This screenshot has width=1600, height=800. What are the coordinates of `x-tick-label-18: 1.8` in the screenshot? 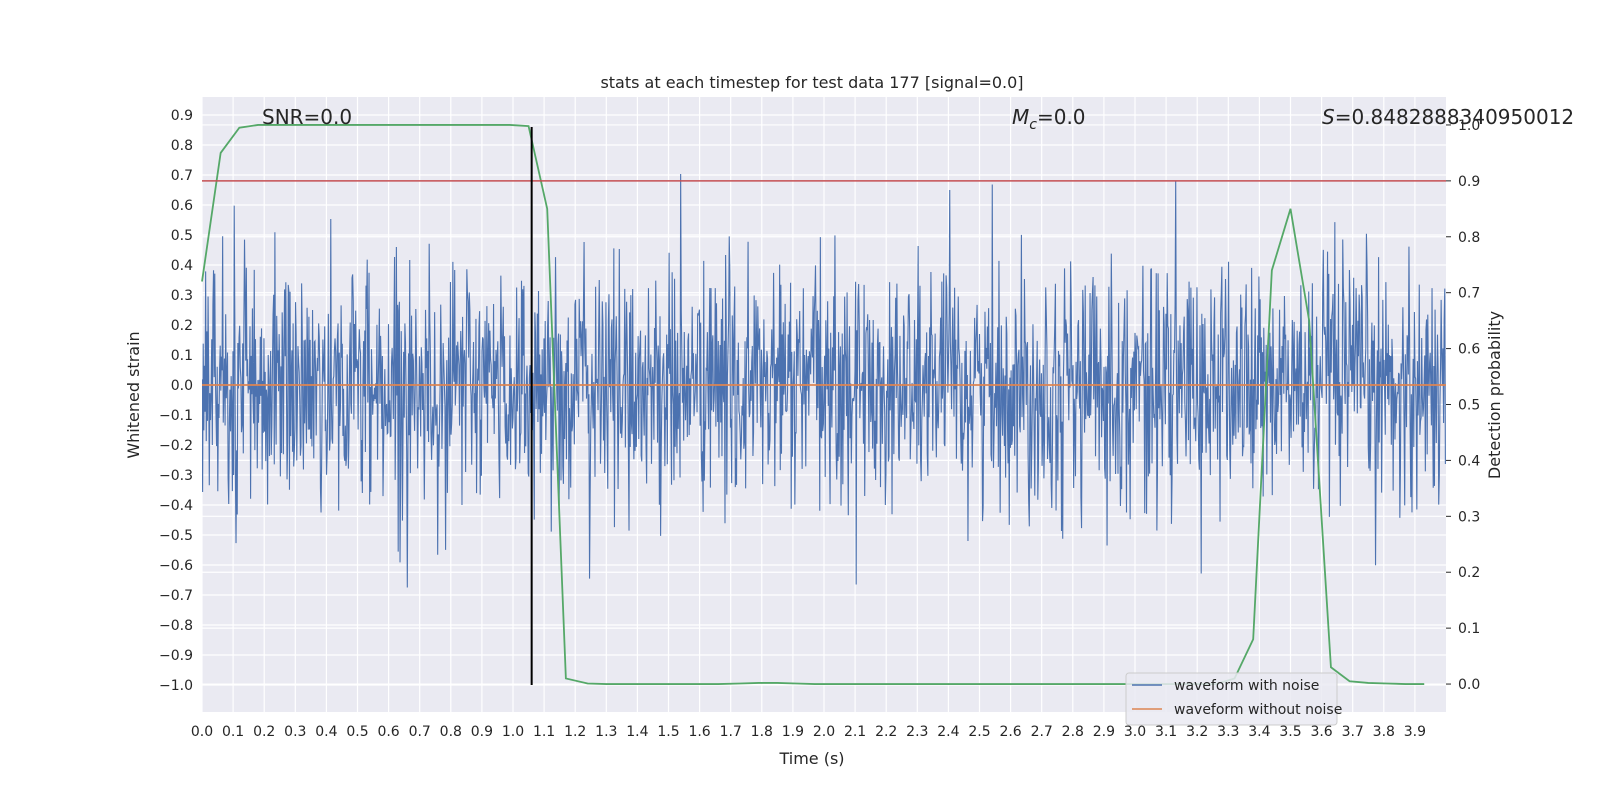 It's located at (762, 732).